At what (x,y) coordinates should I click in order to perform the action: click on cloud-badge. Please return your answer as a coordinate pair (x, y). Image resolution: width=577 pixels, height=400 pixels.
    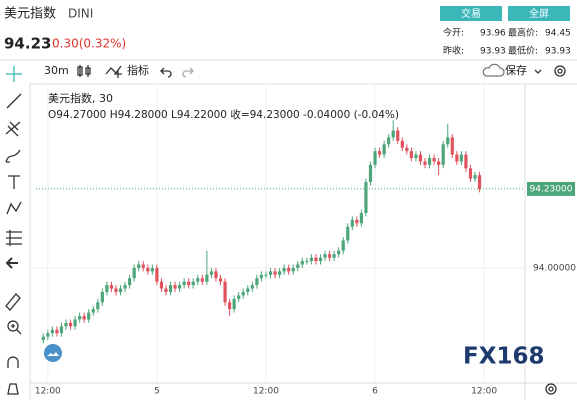
    Looking at the image, I should click on (53, 353).